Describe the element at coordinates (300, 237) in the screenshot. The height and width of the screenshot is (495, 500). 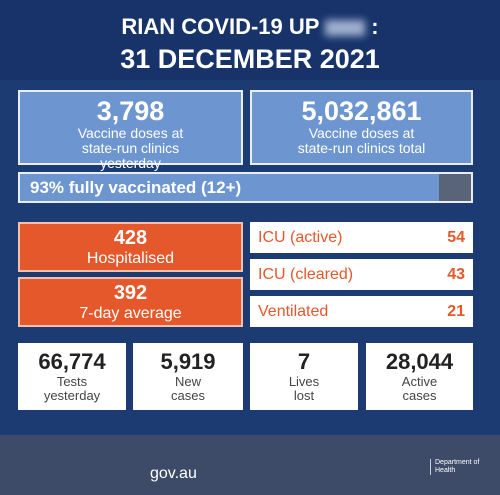
I see `icu-label: ICU (active)` at that location.